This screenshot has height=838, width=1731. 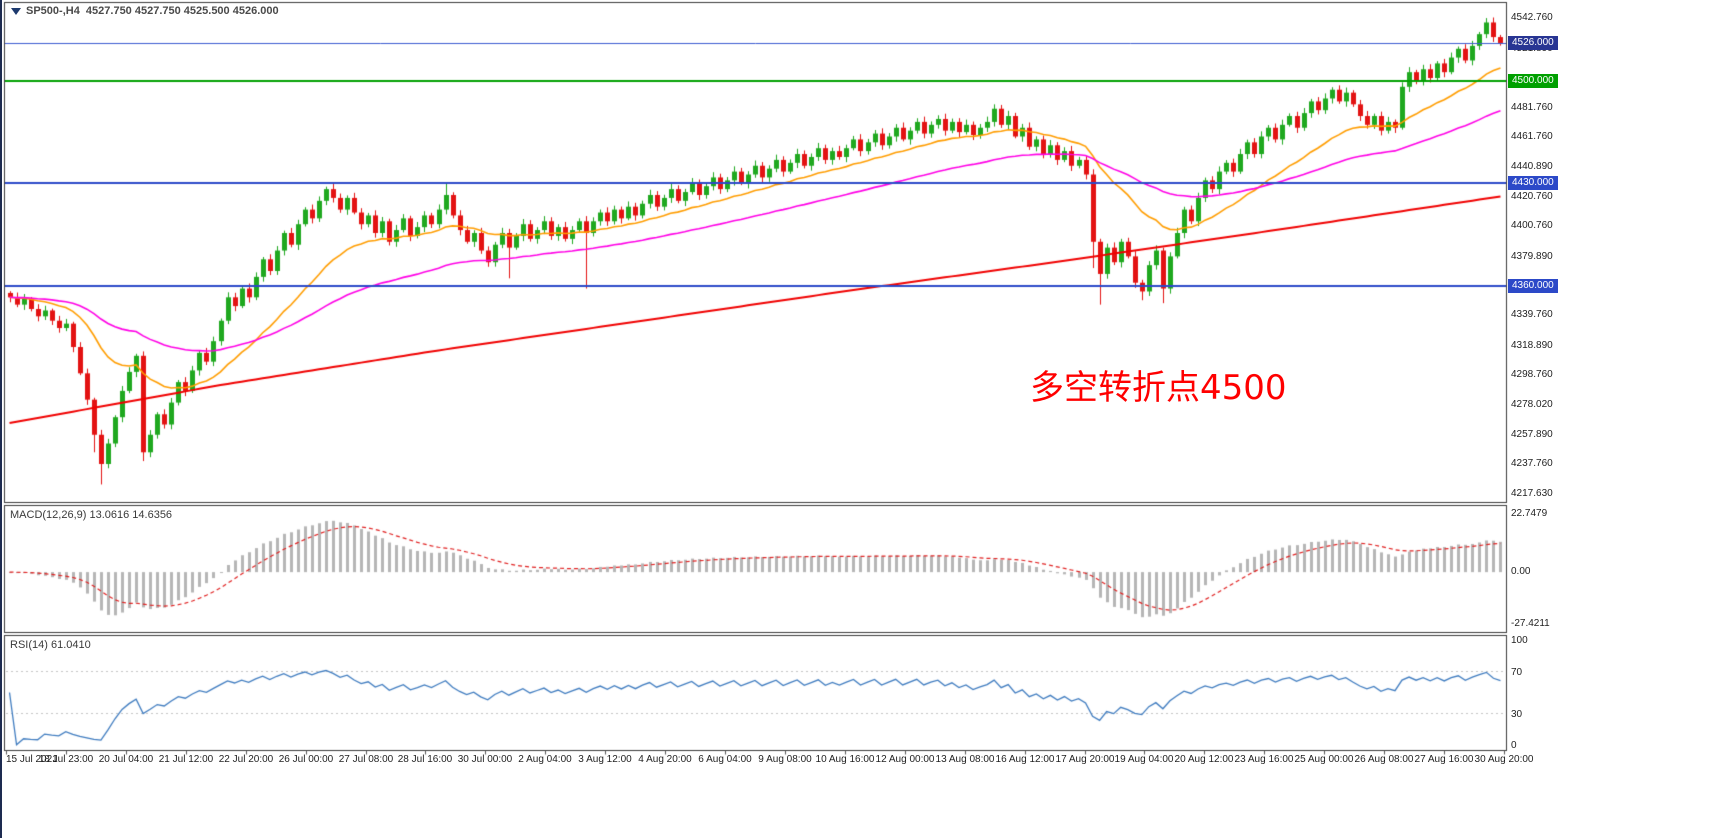 I want to click on time-axis-label: 12 Aug 00:00, so click(x=905, y=759).